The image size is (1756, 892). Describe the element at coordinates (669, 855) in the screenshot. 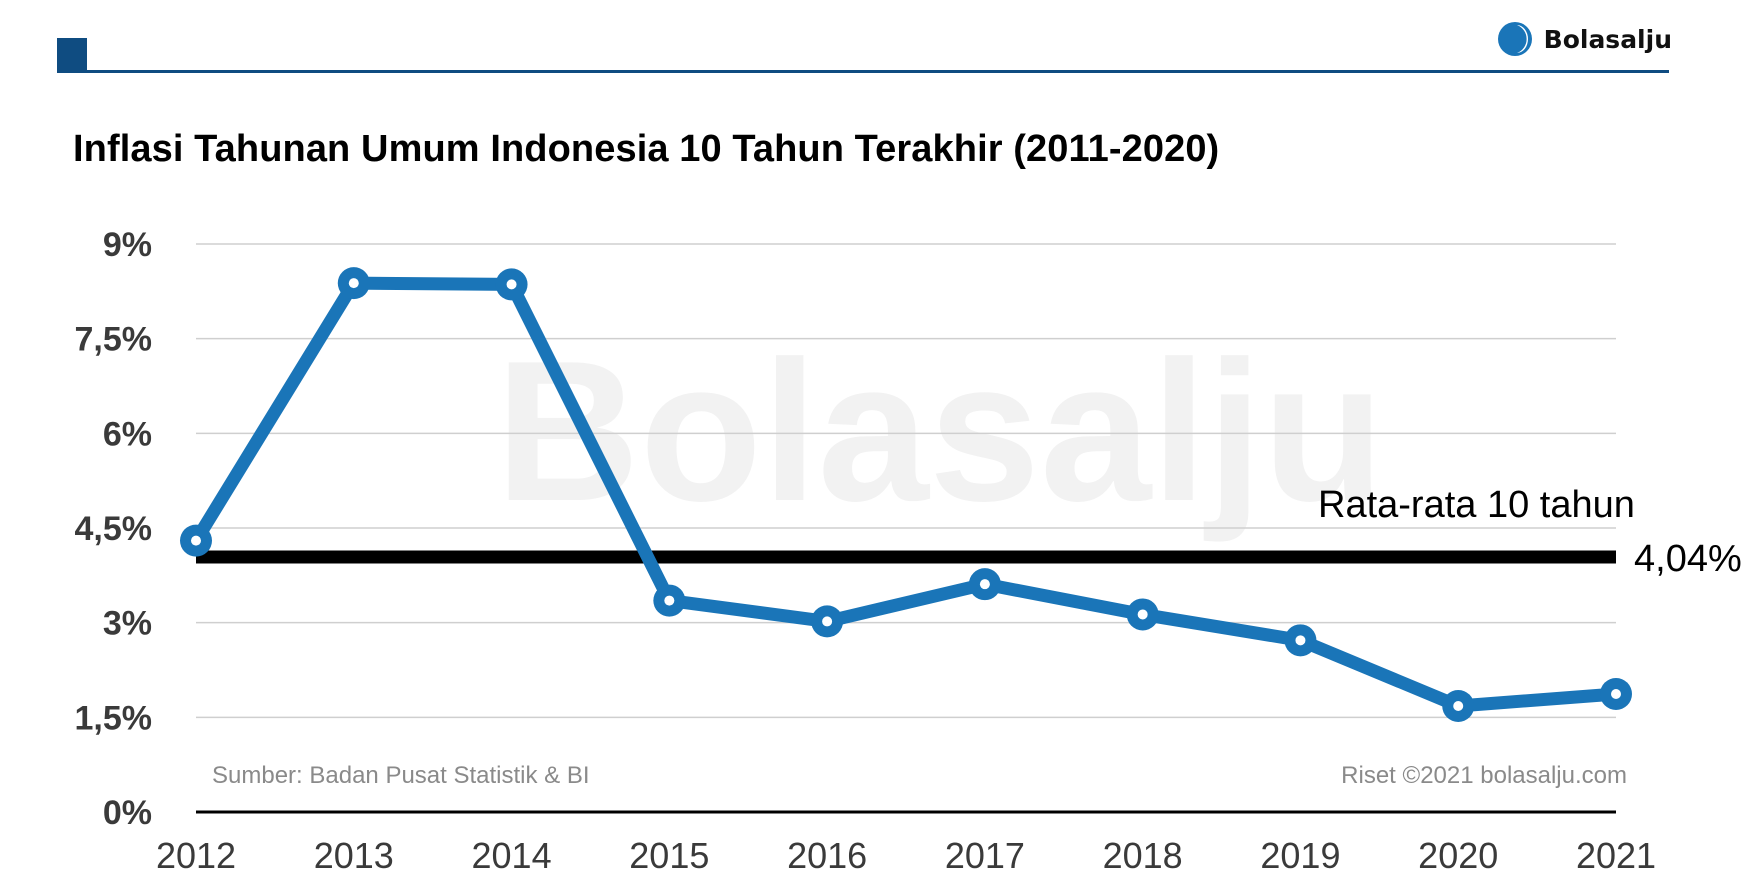

I see `x-tick-label: 2015` at that location.